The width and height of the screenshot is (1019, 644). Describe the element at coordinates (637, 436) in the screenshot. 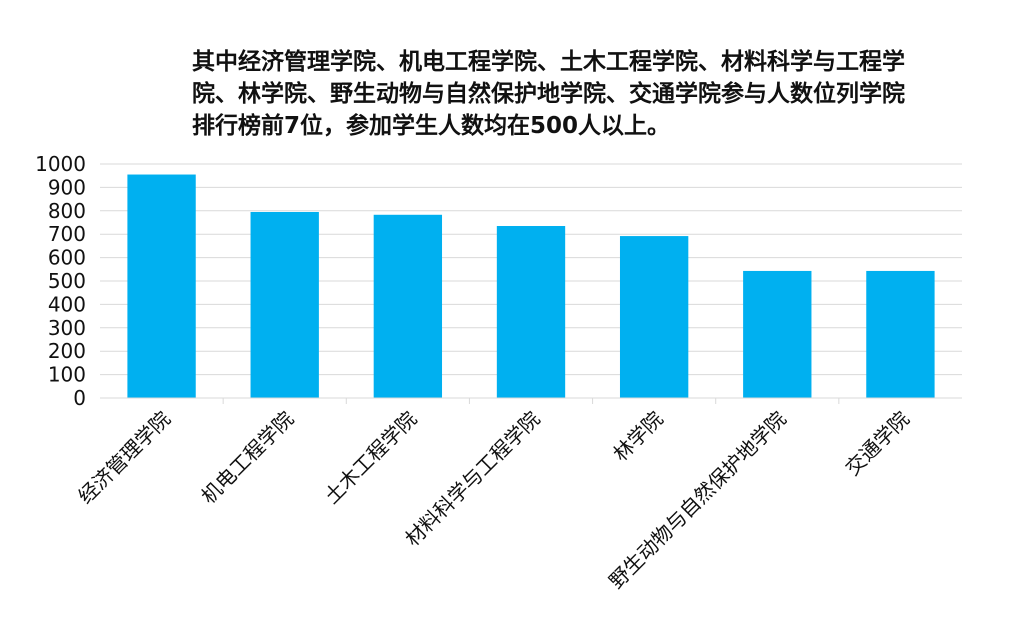

I see `x-category-label: 林学院` at that location.